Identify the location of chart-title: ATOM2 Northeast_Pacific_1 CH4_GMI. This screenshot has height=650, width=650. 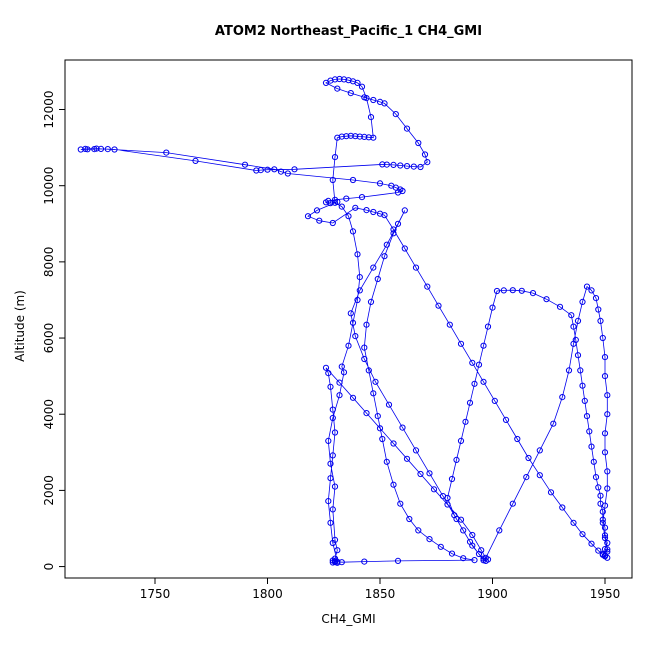
(348, 31).